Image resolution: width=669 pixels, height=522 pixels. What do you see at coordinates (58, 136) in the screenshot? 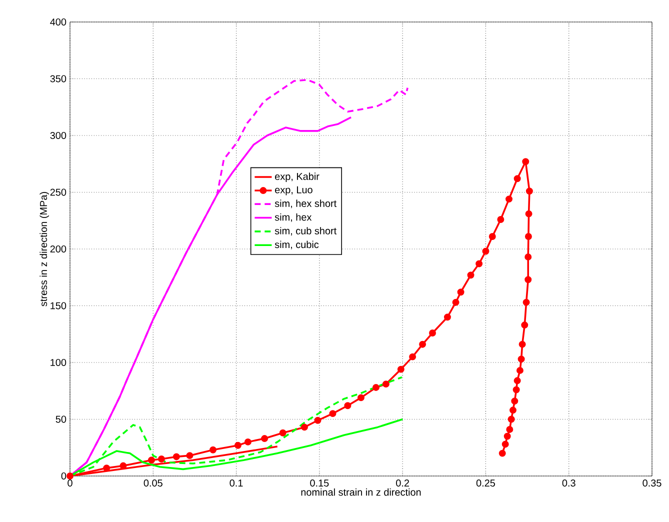
I see `y-tick-label: 300` at bounding box center [58, 136].